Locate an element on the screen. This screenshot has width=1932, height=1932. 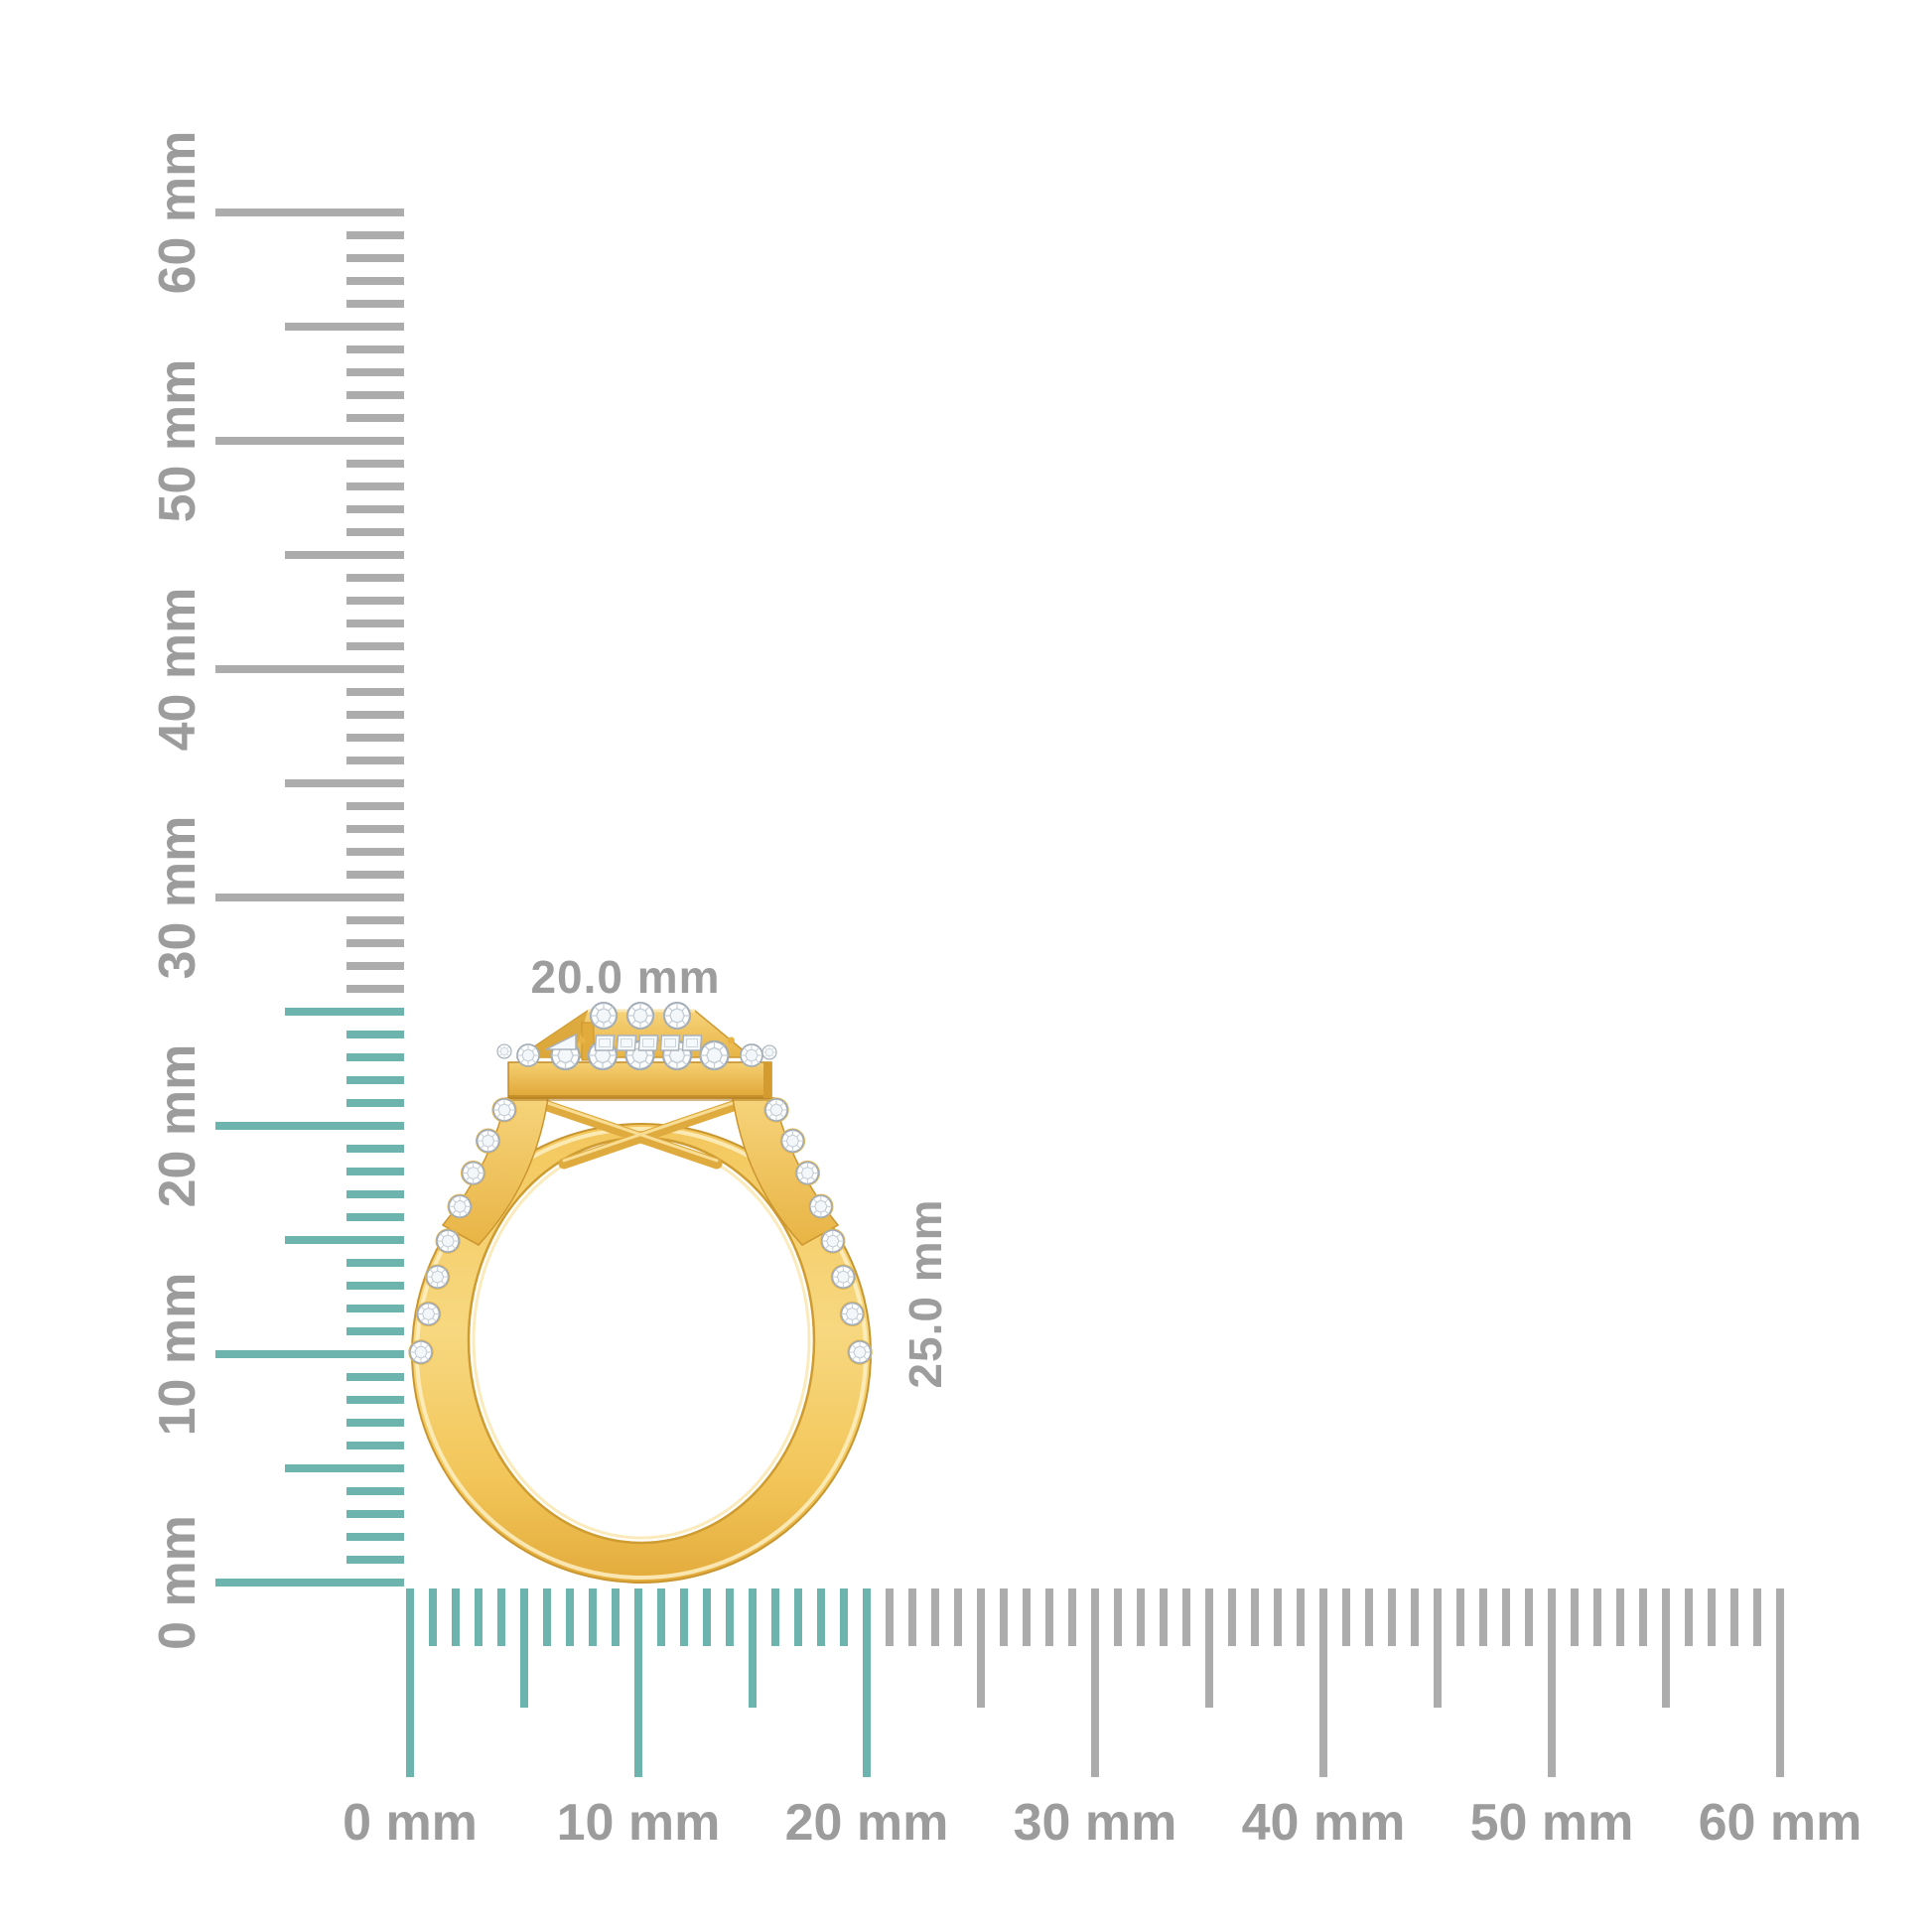
vertical-ruler-labels: 0 mm 10 mm 20 mm 30 mm 40 mm 50 mm 60 mm is located at coordinates (178, 890).